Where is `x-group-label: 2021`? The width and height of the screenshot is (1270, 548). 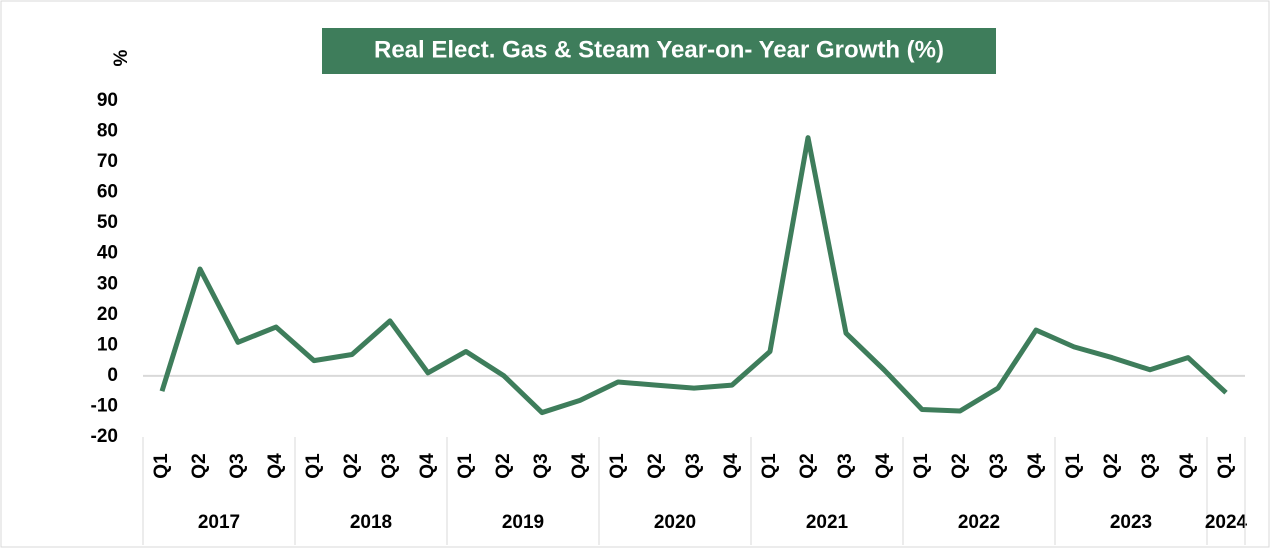 x-group-label: 2021 is located at coordinates (827, 522).